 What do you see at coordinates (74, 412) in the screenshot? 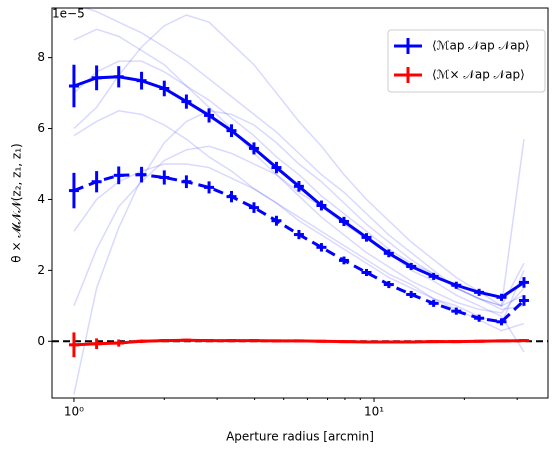
I see `x-tick-label: 10⁰` at bounding box center [74, 412].